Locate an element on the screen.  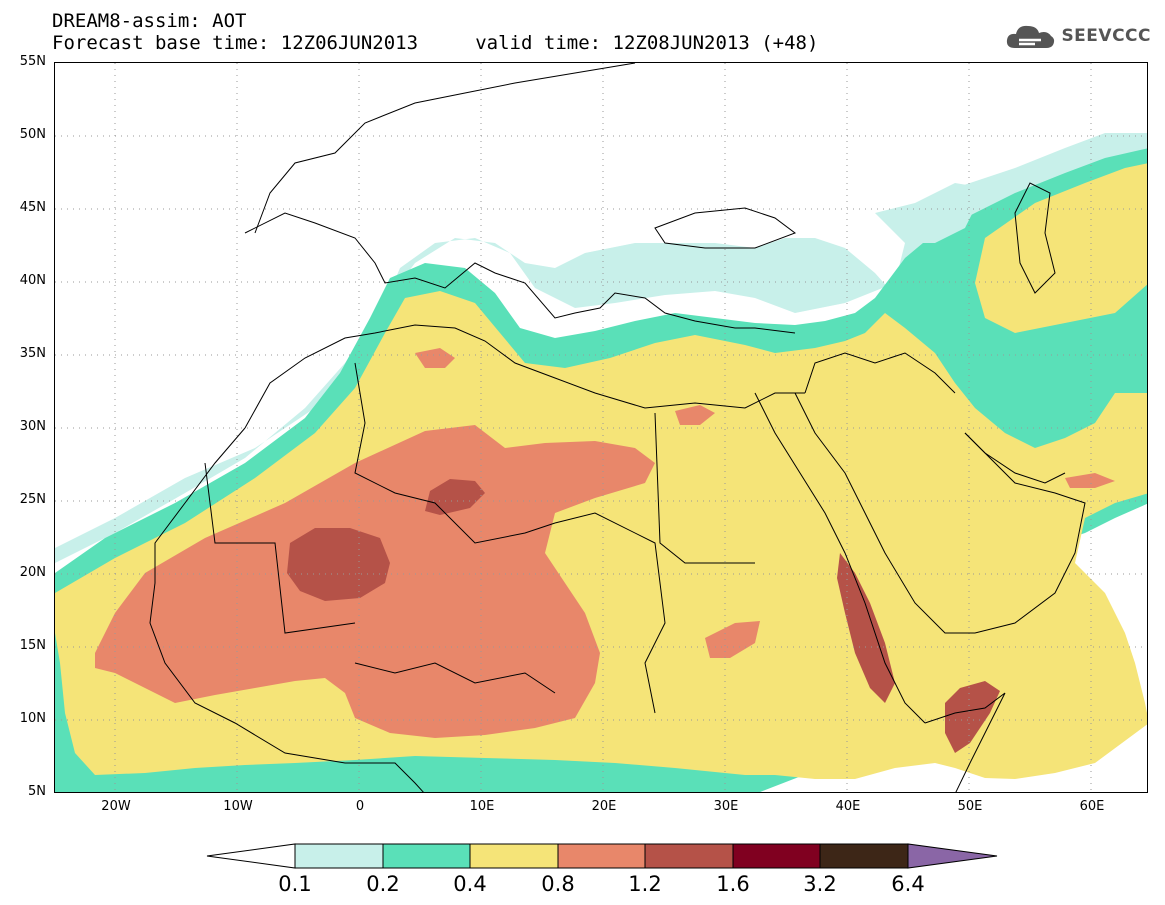
logo-text: SEEVCCC is located at coordinates (1106, 36).